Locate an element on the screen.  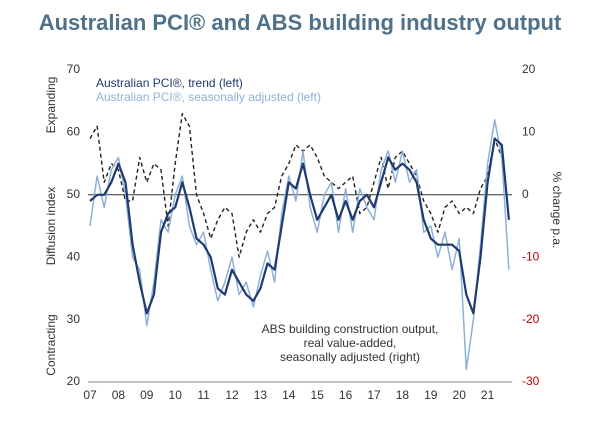
x-tick-label: 07 is located at coordinates (90, 395).